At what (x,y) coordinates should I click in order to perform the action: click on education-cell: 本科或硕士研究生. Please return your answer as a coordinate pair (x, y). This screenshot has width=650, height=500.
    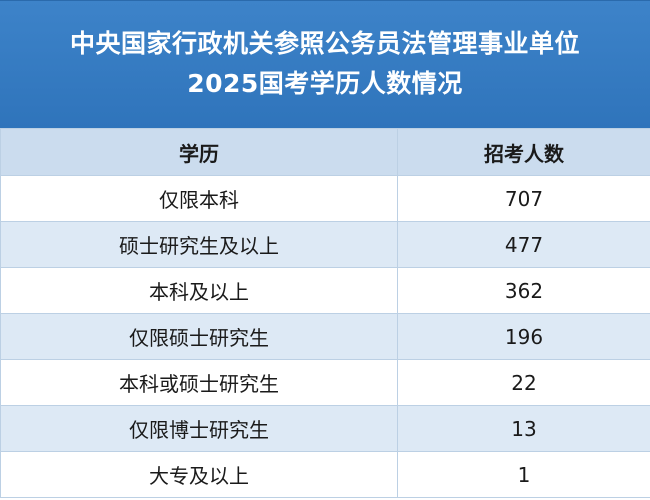
    Looking at the image, I should click on (199, 382).